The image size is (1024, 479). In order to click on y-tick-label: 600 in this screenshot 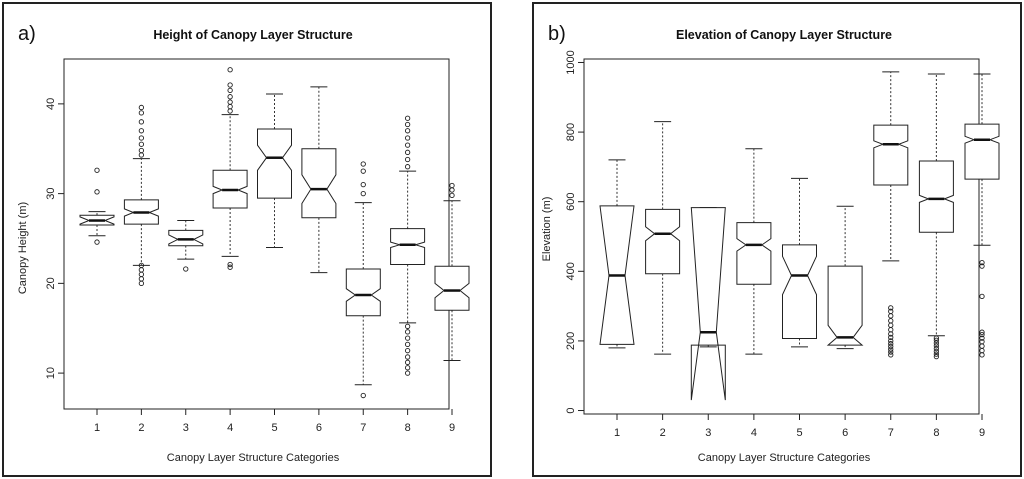, I will do `click(571, 202)`.